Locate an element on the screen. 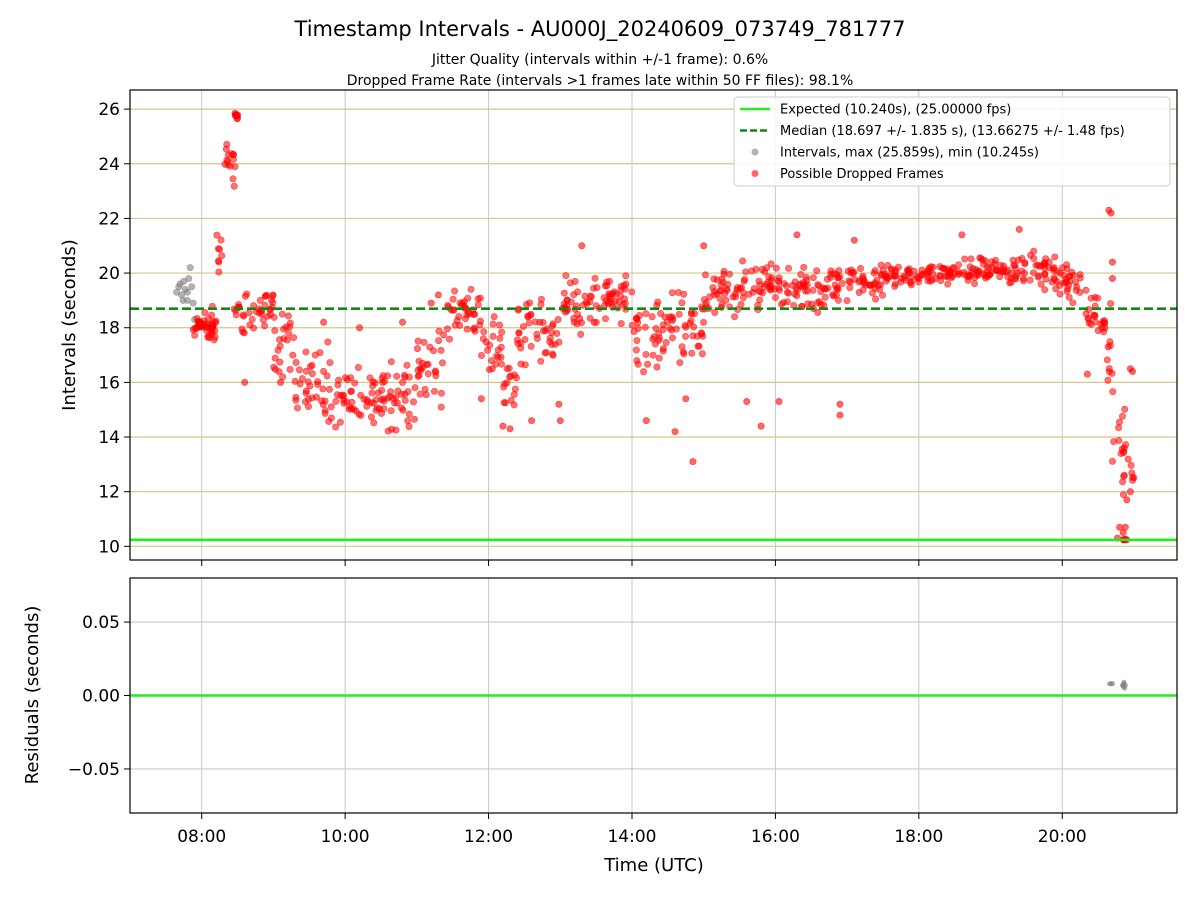  y-tick-label: 18 is located at coordinates (109, 329).